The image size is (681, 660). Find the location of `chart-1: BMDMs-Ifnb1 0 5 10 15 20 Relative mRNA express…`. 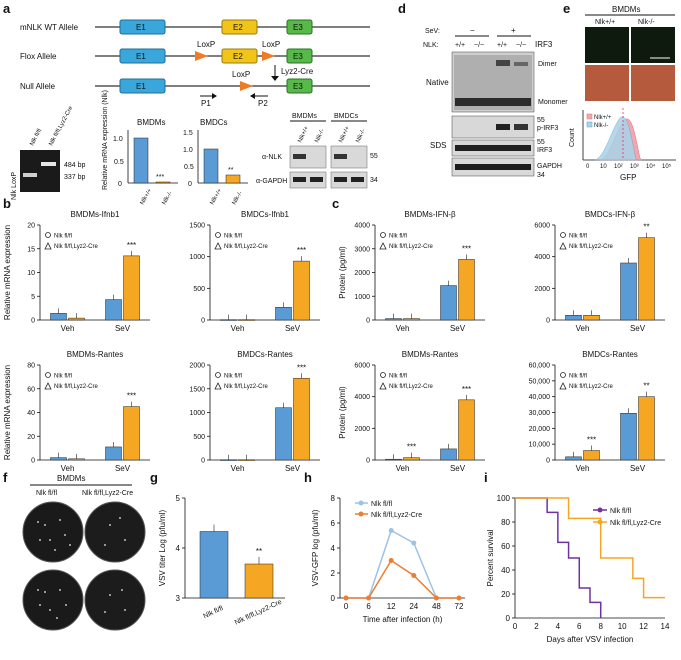

chart-1: BMDMs-Ifnb1 0 5 10 15 20 Relative mRNA express… is located at coordinates (76, 271).